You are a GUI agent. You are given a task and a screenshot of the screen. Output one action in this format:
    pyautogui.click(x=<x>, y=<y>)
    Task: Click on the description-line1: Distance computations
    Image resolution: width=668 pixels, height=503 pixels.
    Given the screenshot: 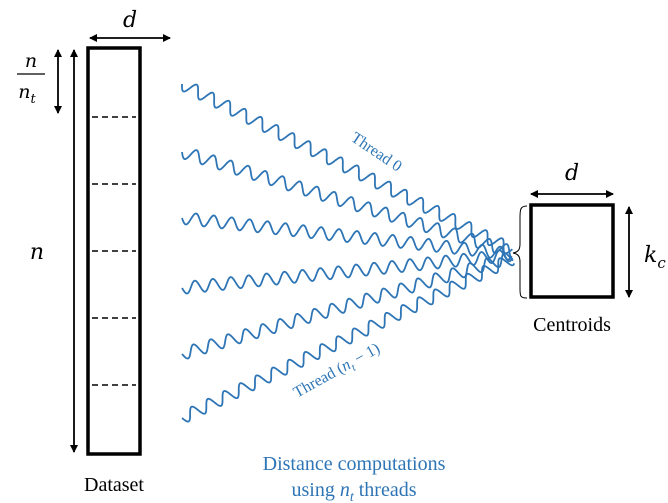 What is the action you would take?
    pyautogui.click(x=354, y=464)
    